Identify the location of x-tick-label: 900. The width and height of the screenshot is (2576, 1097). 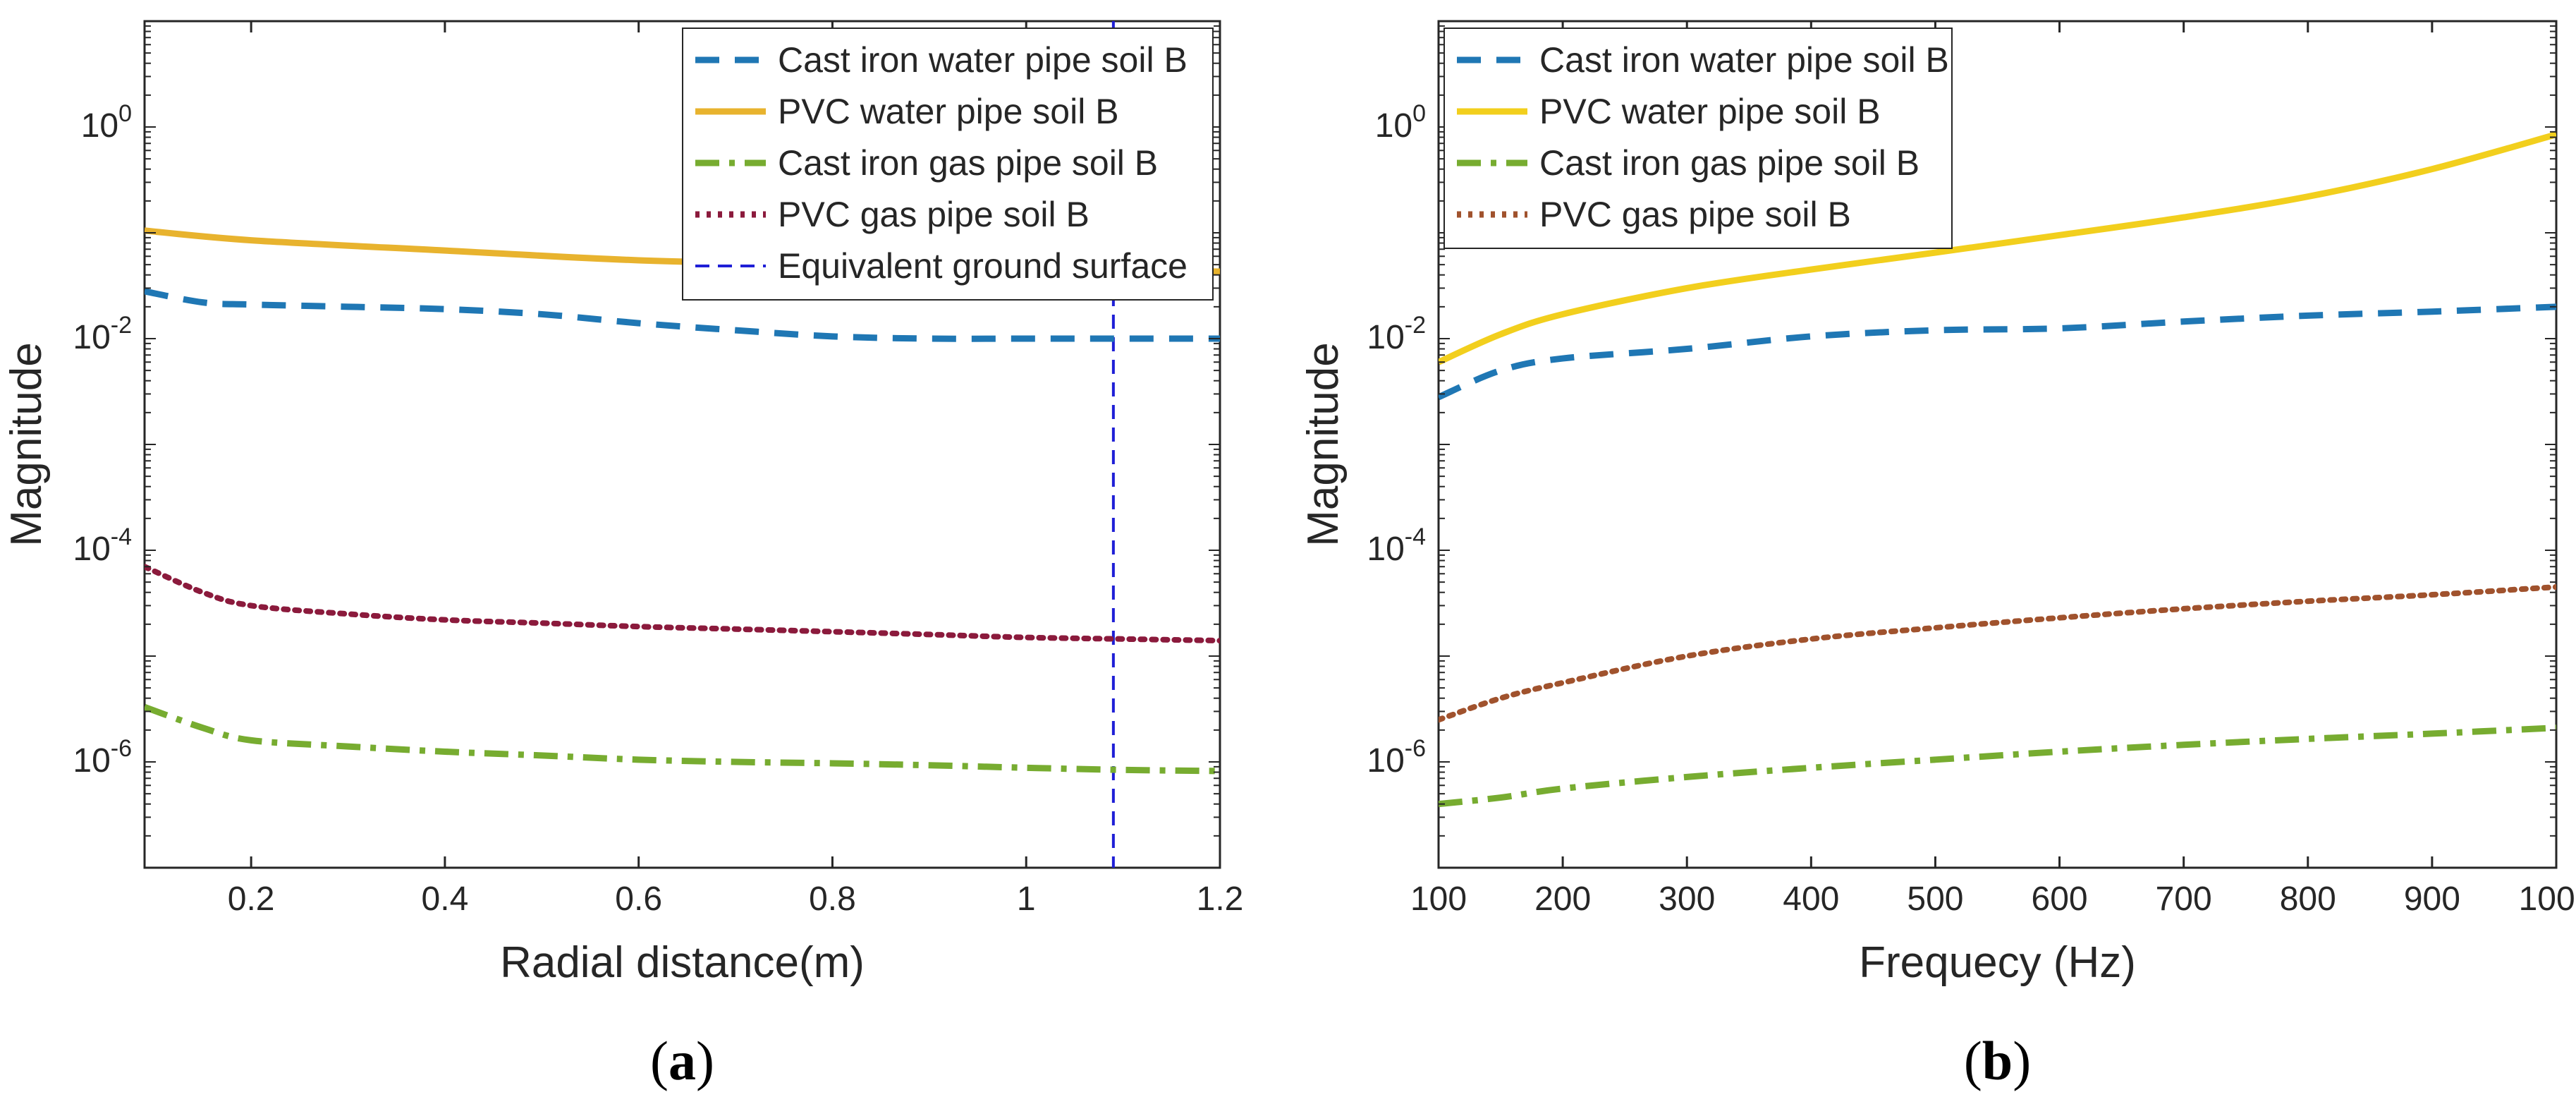
(2432, 899).